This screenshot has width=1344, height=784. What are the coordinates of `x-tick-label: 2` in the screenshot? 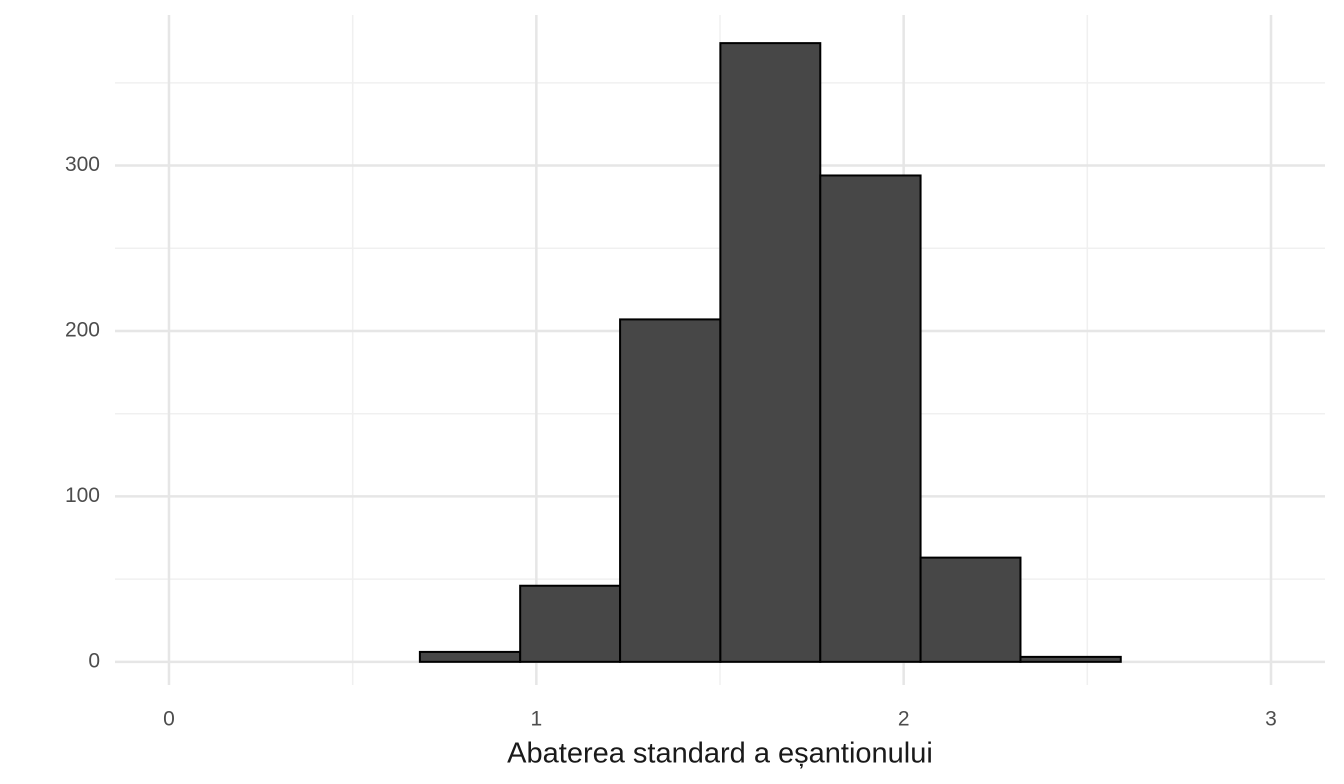 It's located at (904, 719).